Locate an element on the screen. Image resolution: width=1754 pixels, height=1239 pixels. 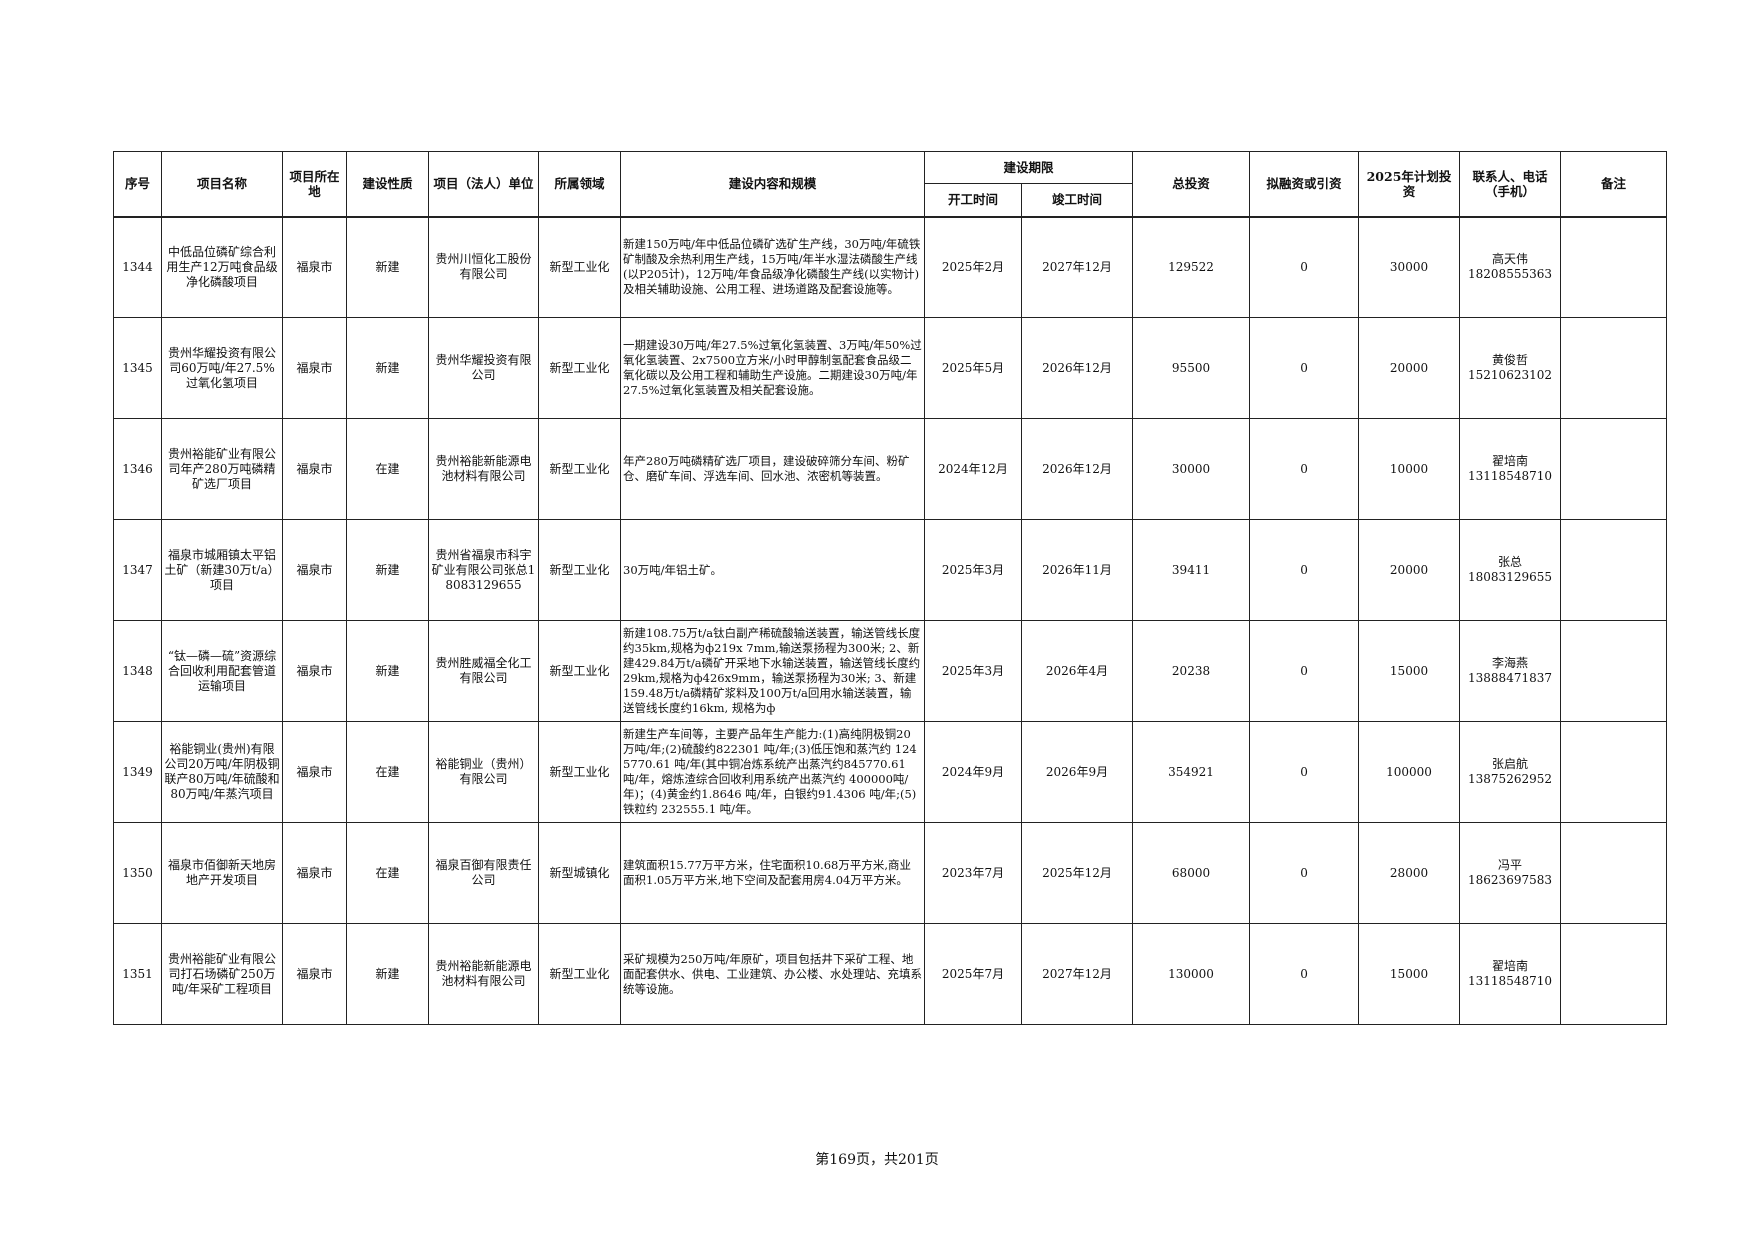
contact-phone: 13875262952 is located at coordinates (1510, 779).